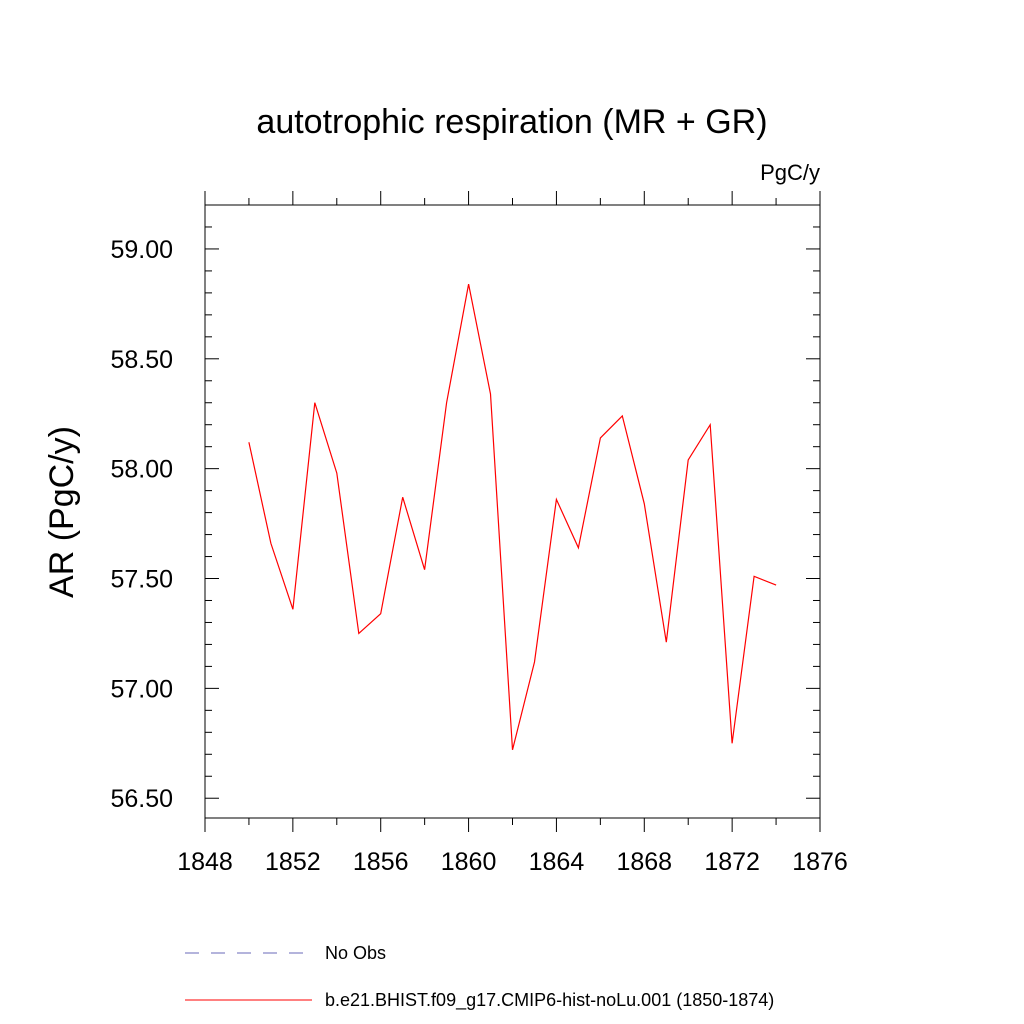 This screenshot has height=1024, width=1024. What do you see at coordinates (205, 862) in the screenshot?
I see `x-tick-label: 1848` at bounding box center [205, 862].